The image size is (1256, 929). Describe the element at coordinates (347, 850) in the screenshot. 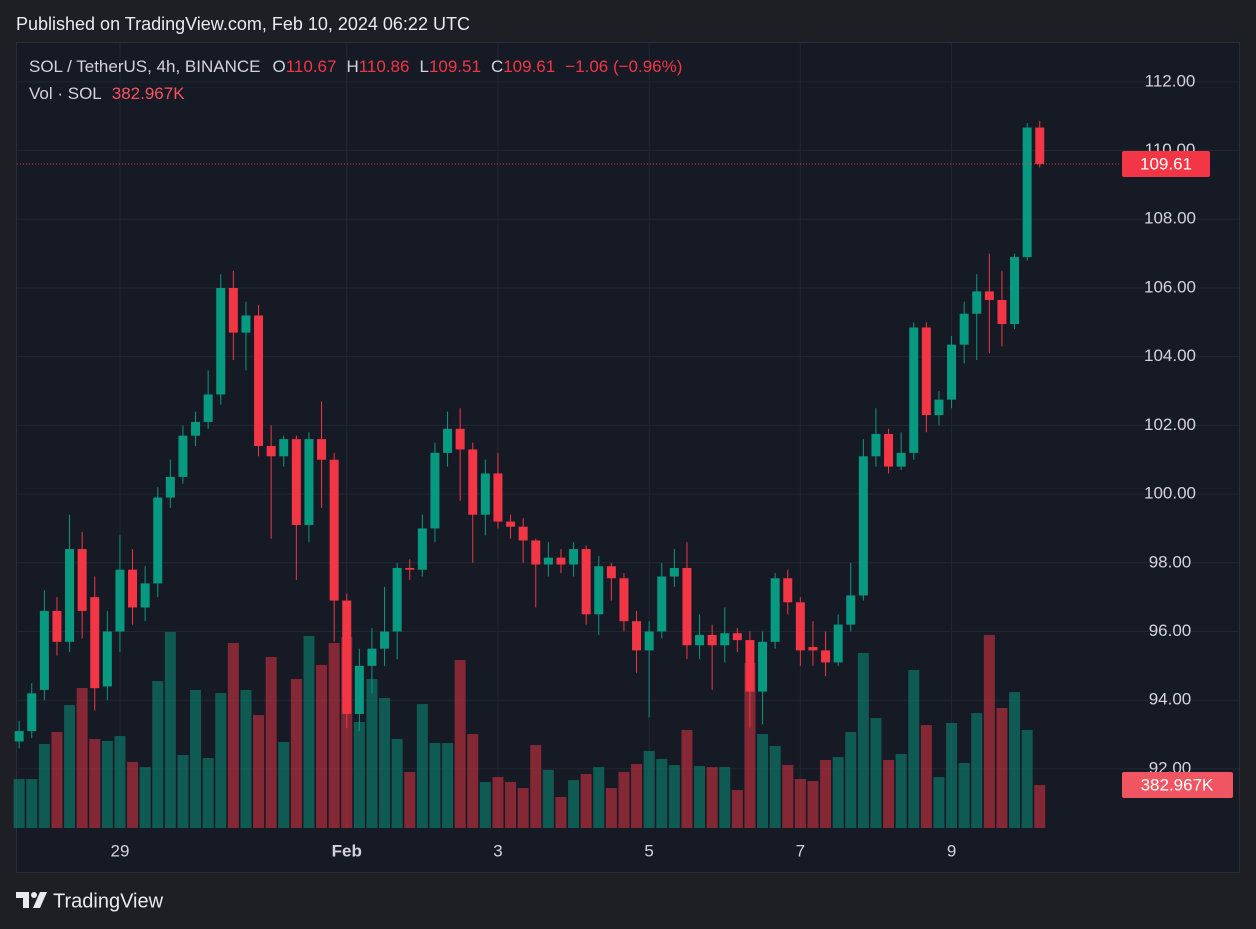

I see `x-tick-label: Feb` at that location.